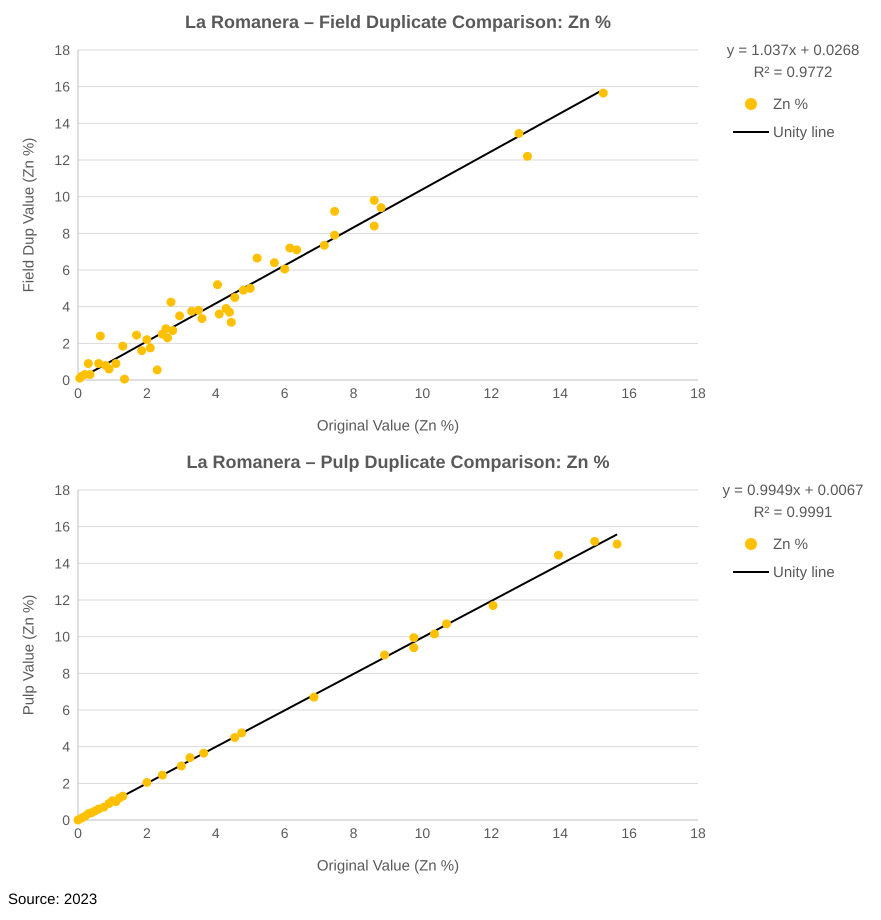  Describe the element at coordinates (29, 655) in the screenshot. I see `y-axis-title: Pulp Value (Zn %)` at that location.